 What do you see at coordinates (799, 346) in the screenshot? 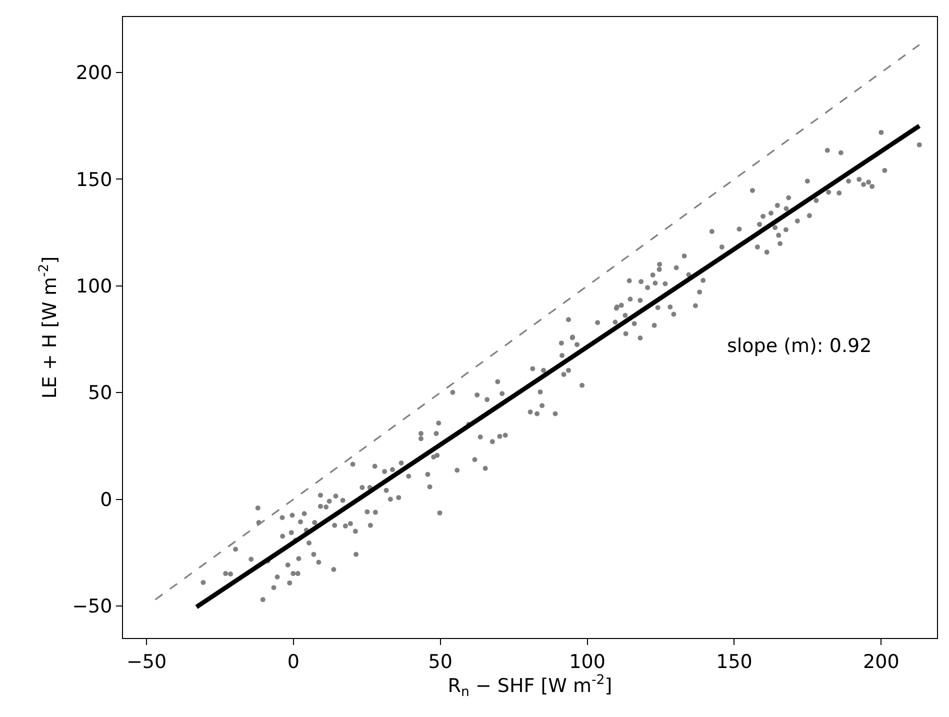
I see `annotation: slope (m): 0.92` at bounding box center [799, 346].